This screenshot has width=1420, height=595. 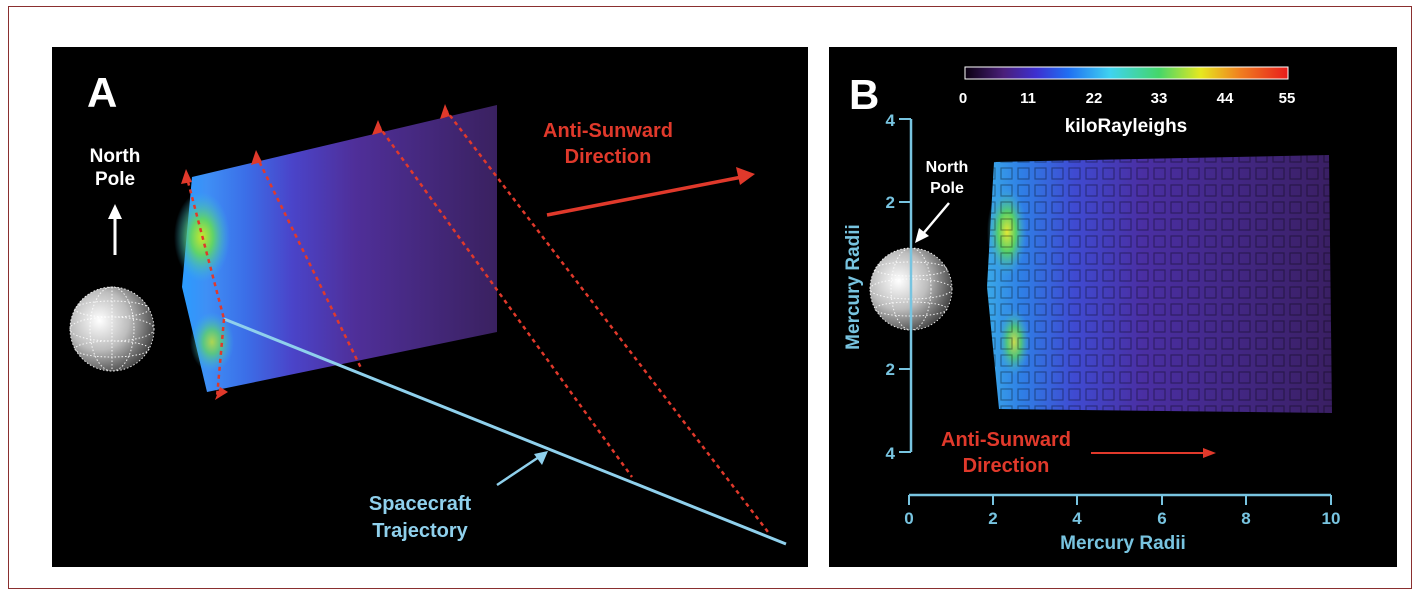 What do you see at coordinates (1122, 523) in the screenshot?
I see `x-axis: 0 2 4 6 8 10 Mercury Radii` at bounding box center [1122, 523].